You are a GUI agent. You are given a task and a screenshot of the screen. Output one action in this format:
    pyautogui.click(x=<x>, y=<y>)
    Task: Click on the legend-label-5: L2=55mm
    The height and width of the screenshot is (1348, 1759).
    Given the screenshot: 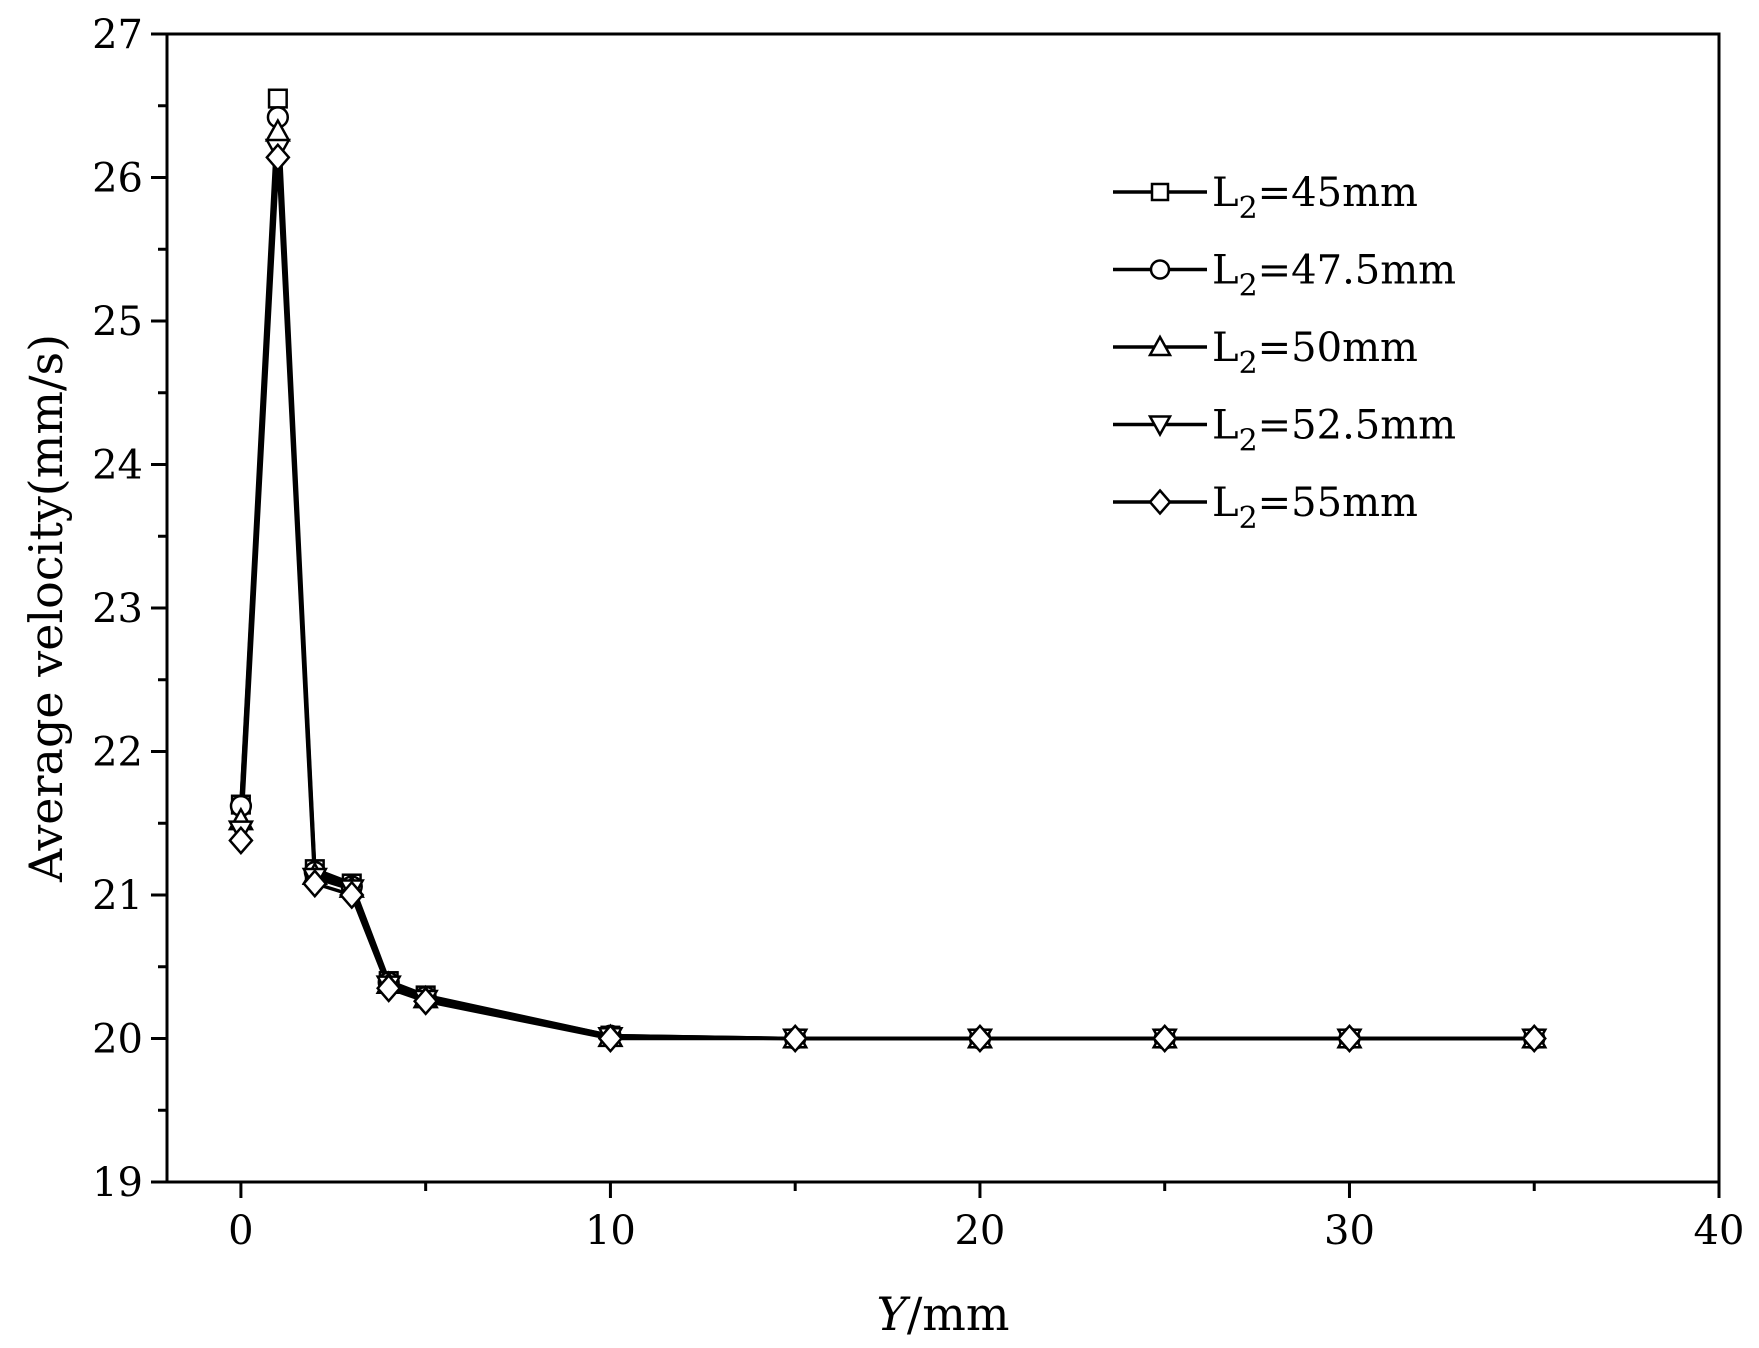 What is the action you would take?
    pyautogui.click(x=1315, y=508)
    